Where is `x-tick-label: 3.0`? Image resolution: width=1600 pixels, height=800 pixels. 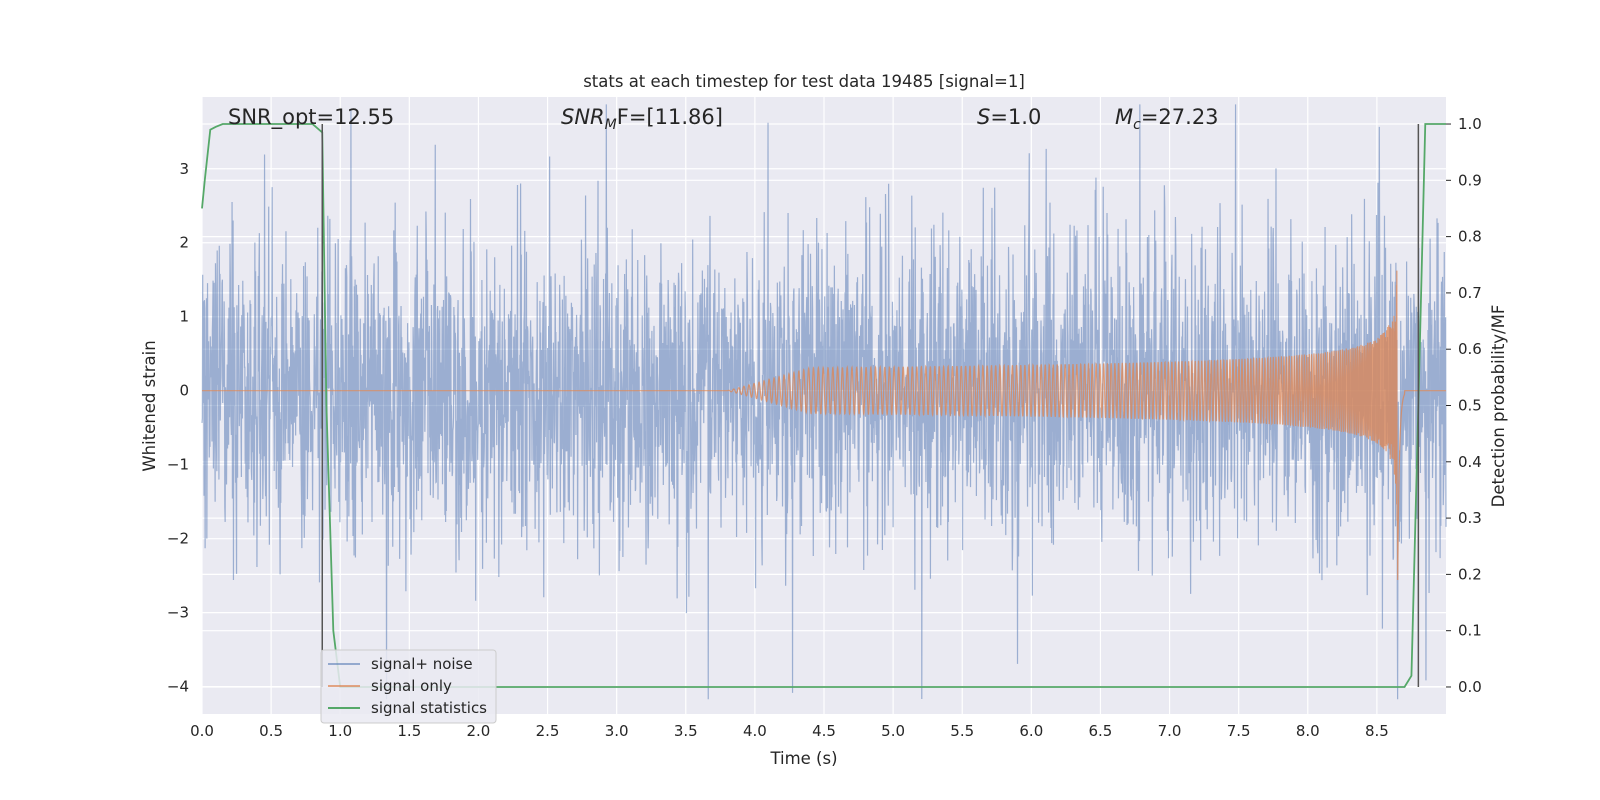
x-tick-label: 3.0 is located at coordinates (617, 731).